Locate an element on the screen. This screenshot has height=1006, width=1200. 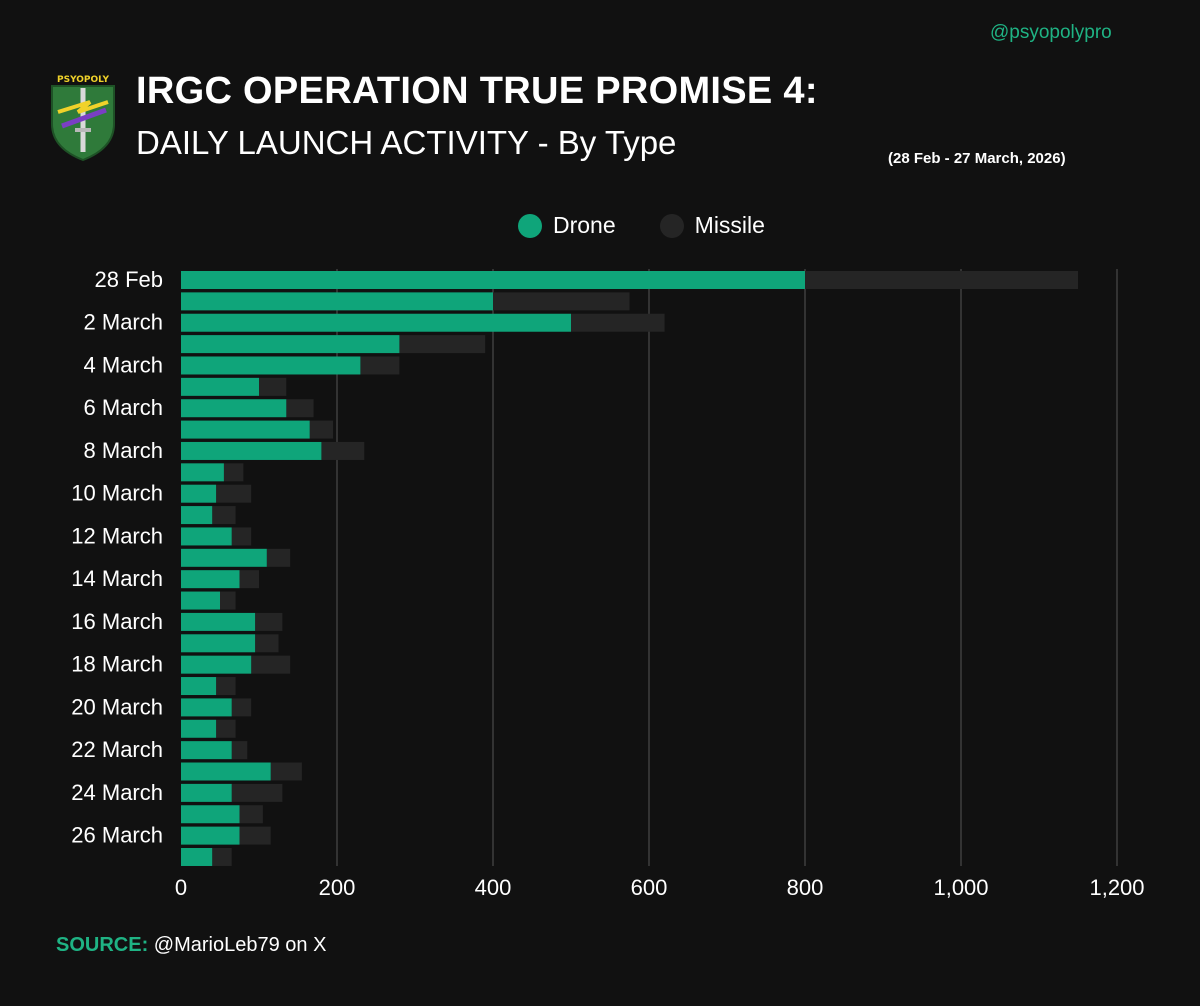
x-tick-label: 0 is located at coordinates (181, 887).